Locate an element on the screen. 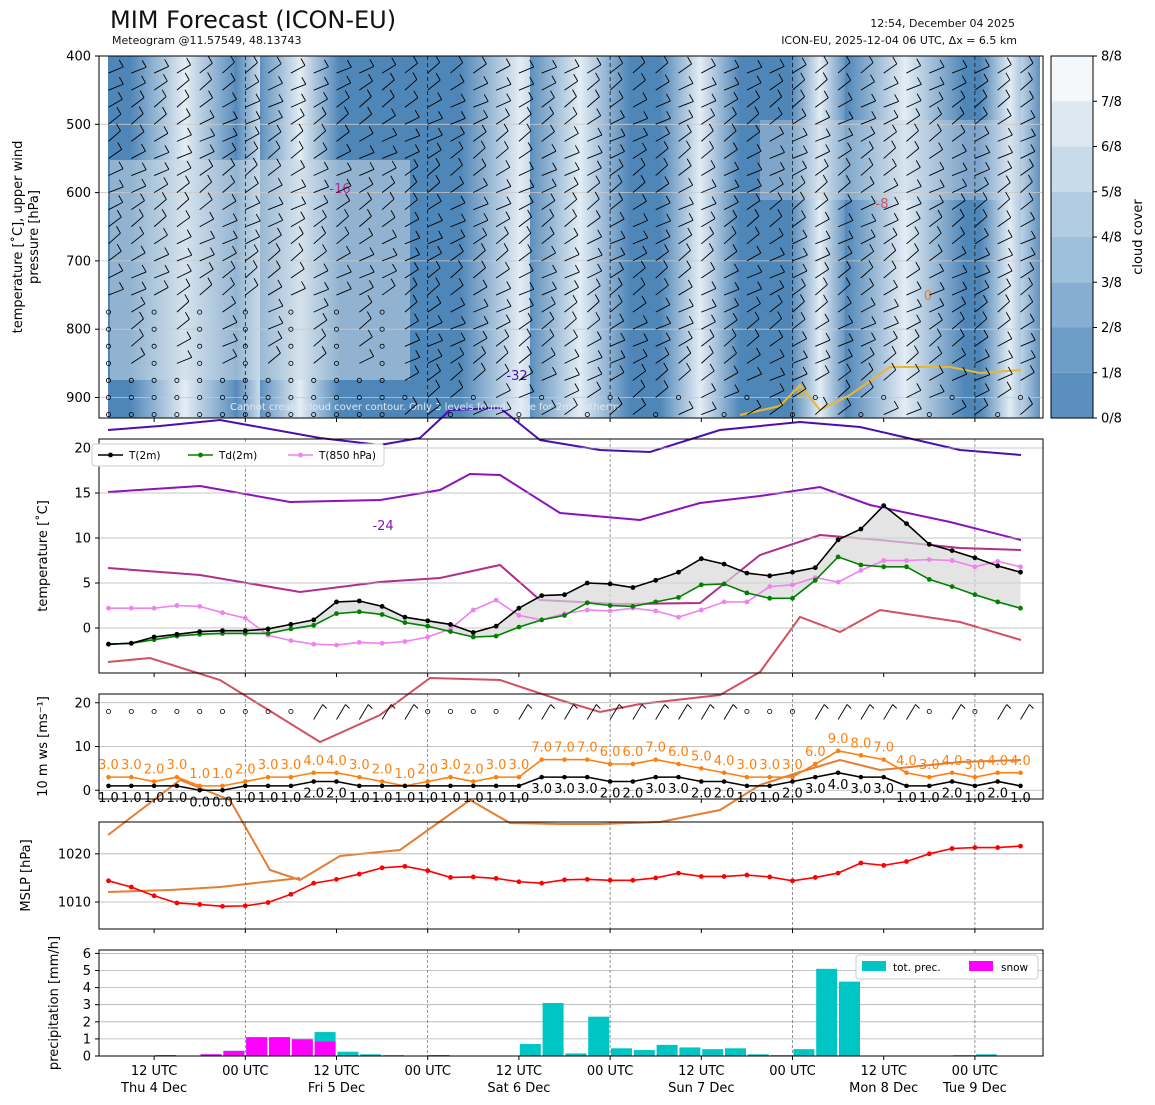 The height and width of the screenshot is (1105, 1155). legend-swatch is located at coordinates (981, 966).